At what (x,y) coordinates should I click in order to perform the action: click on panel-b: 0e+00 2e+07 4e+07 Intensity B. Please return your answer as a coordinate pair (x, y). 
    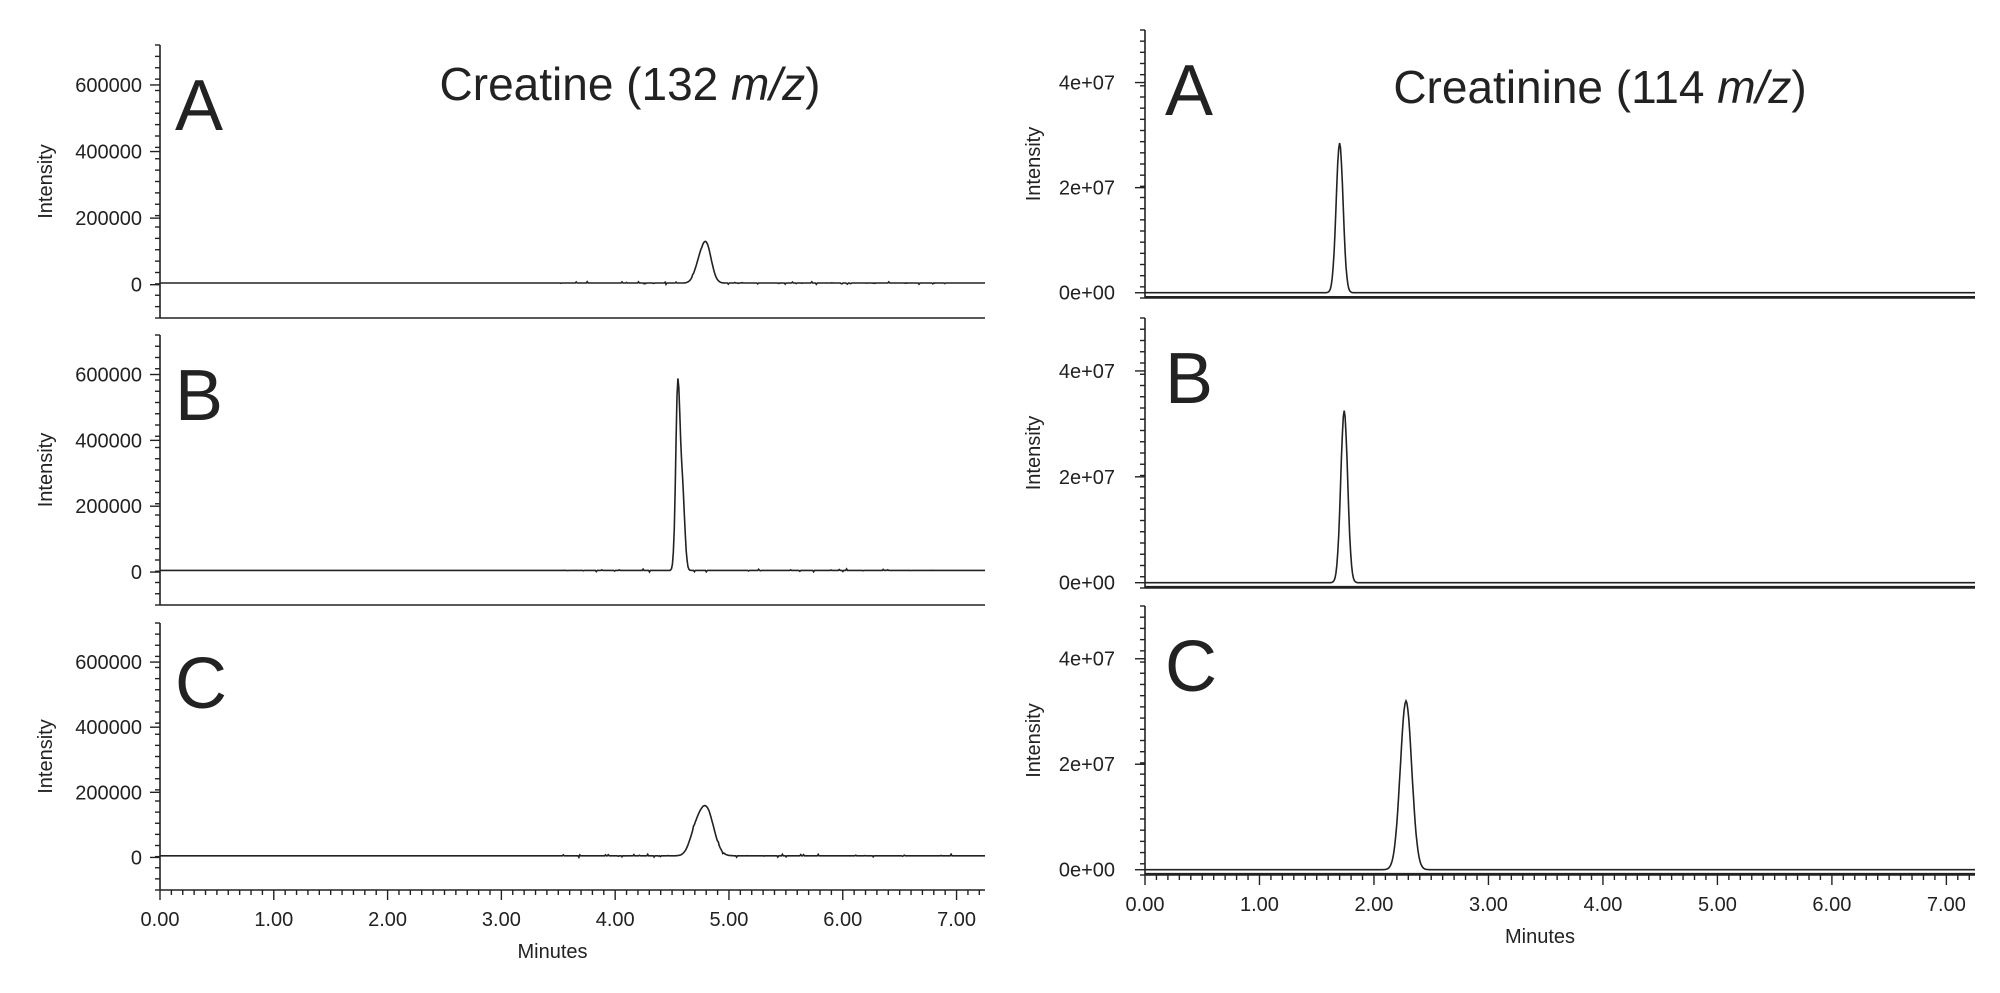
    Looking at the image, I should click on (1499, 456).